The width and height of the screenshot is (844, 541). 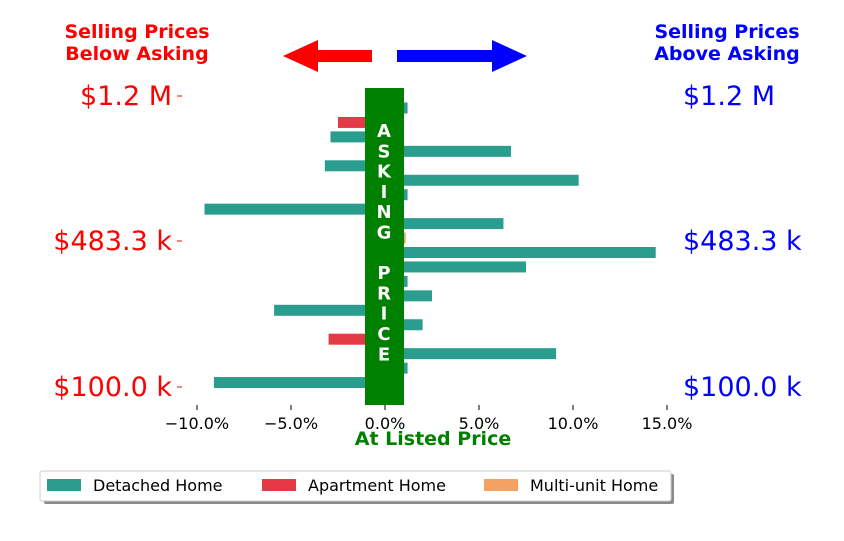 I want to click on y-tick-right: $1.2 M, so click(x=729, y=96).